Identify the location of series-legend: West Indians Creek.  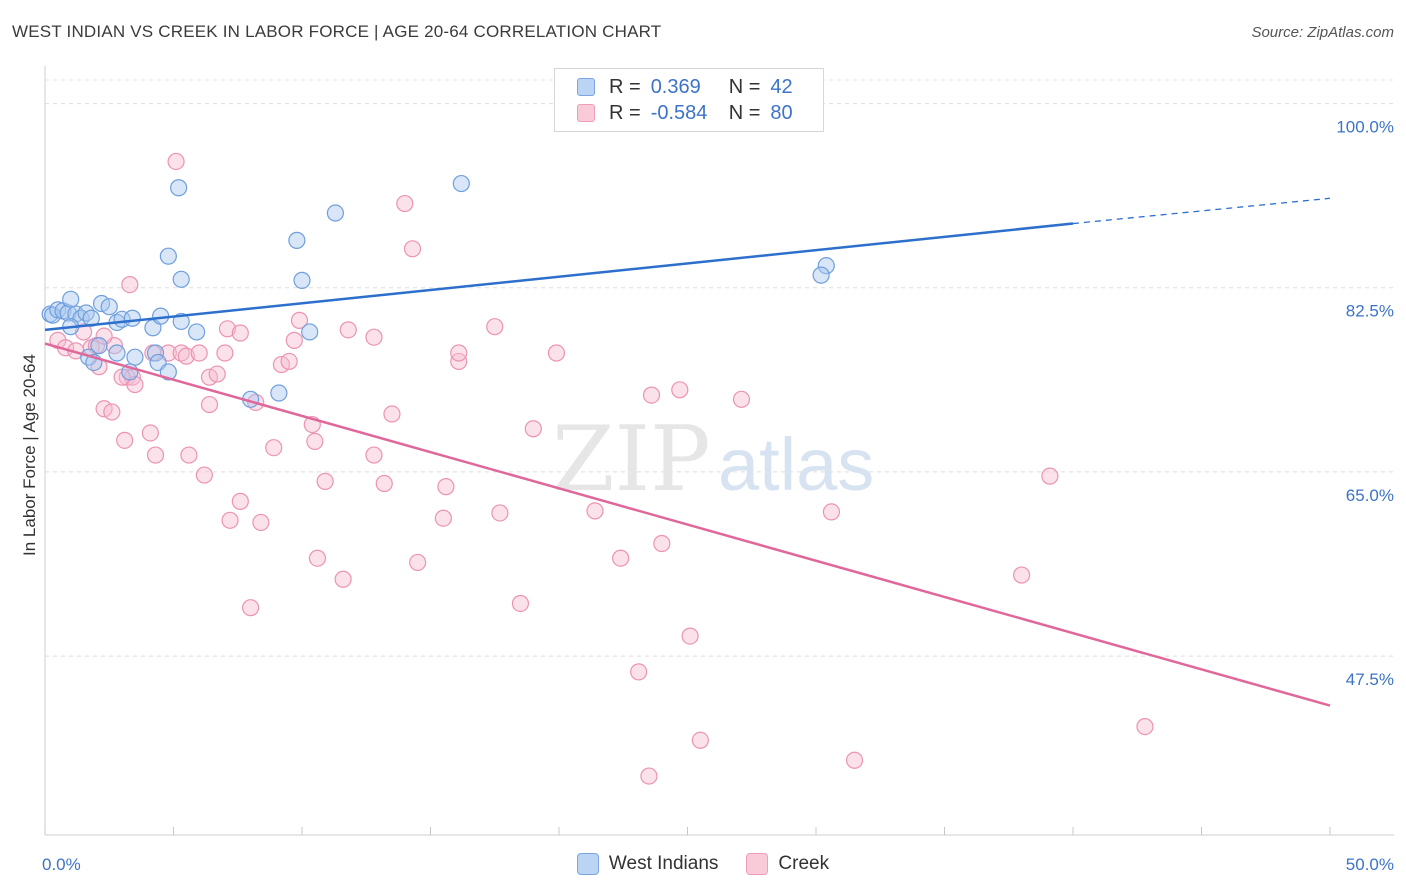
(703, 864).